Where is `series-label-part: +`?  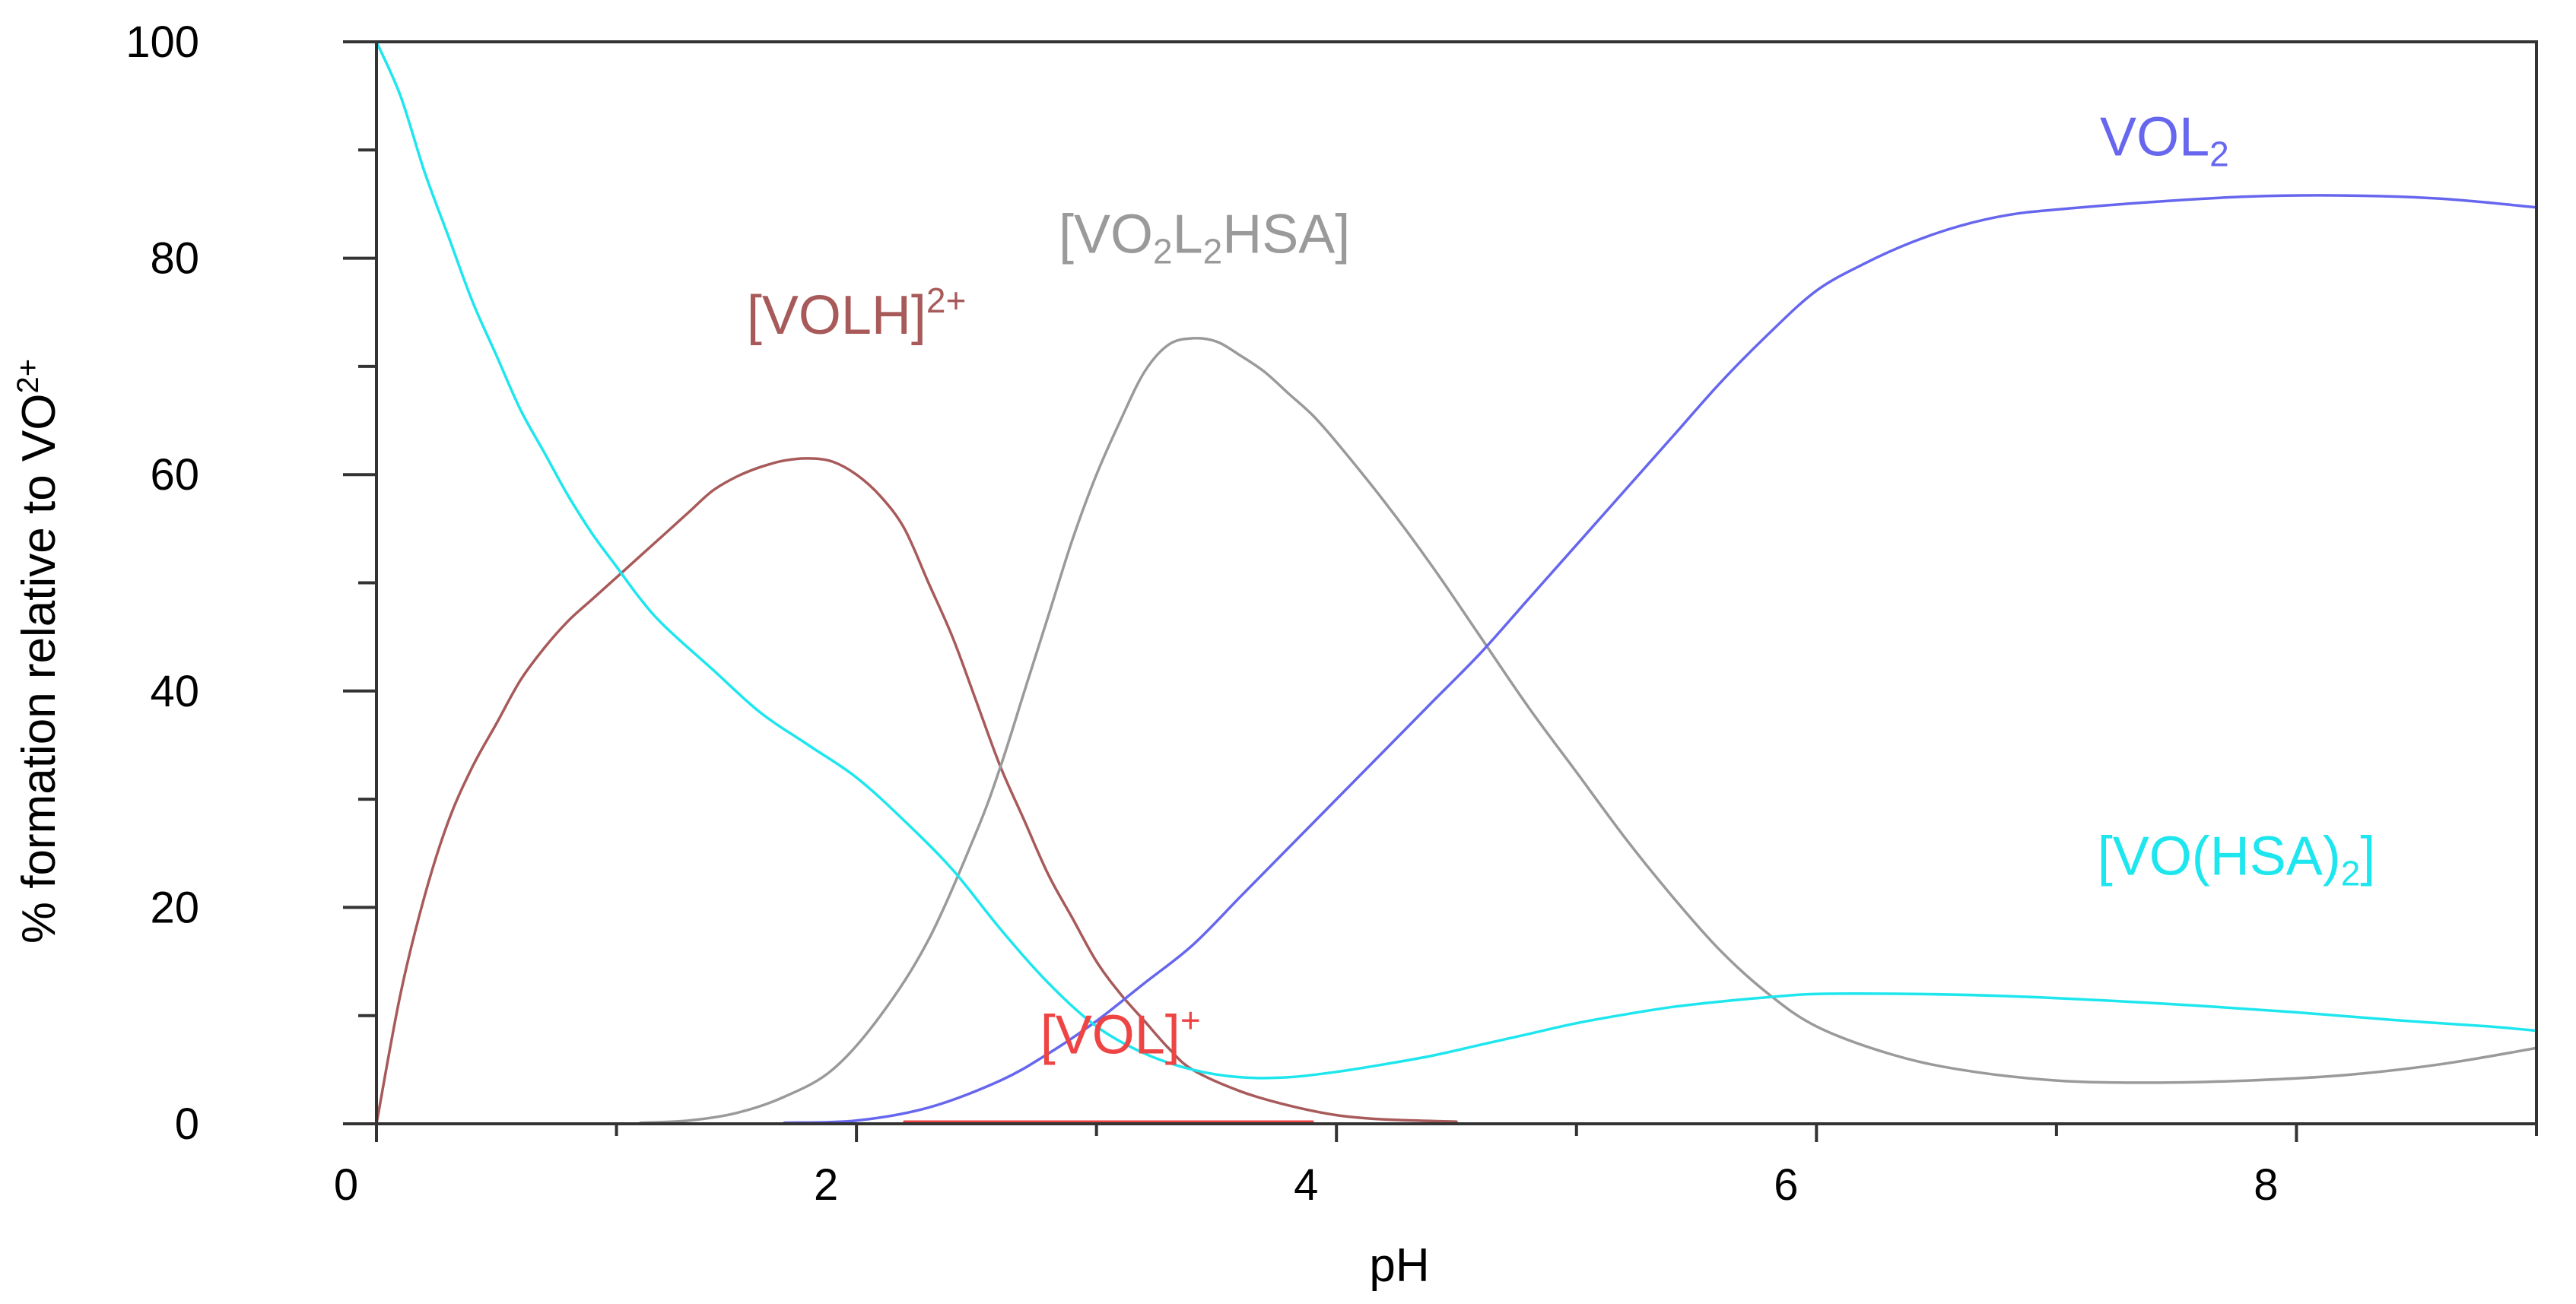
series-label-part: + is located at coordinates (1190, 1020).